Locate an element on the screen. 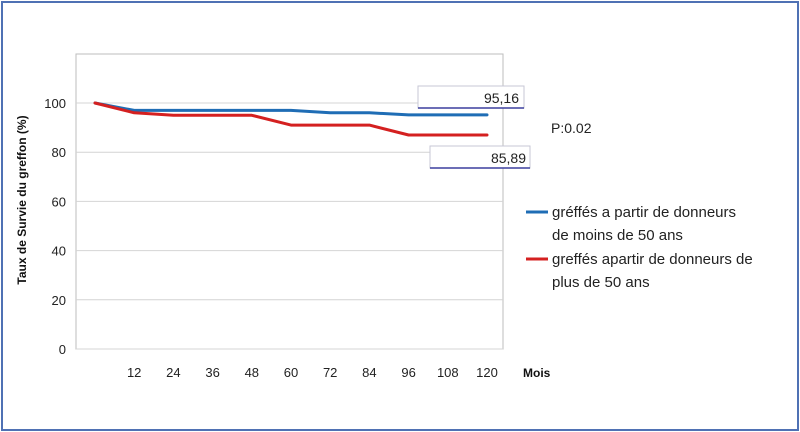 This screenshot has height=432, width=800. y-tick-label-40: 40 is located at coordinates (59, 251).